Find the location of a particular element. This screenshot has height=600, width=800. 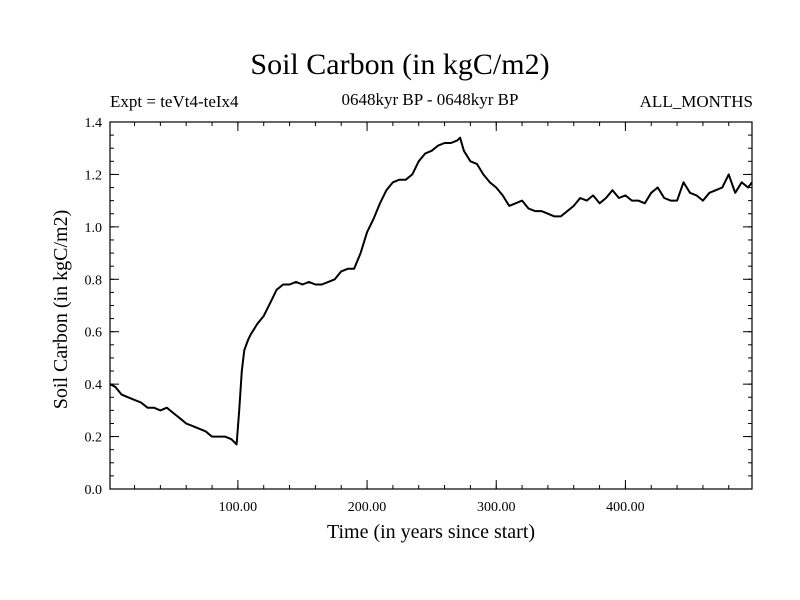

x-tick-label: 300.00 is located at coordinates (496, 507).